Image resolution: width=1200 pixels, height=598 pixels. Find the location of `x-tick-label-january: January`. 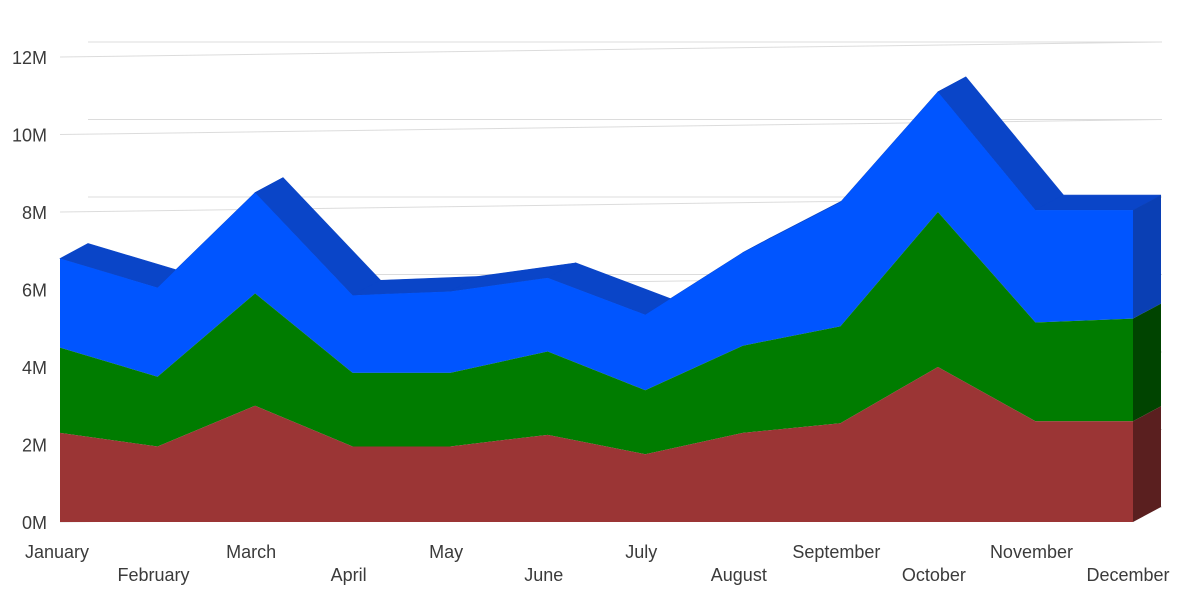

x-tick-label-january: January is located at coordinates (57, 552).